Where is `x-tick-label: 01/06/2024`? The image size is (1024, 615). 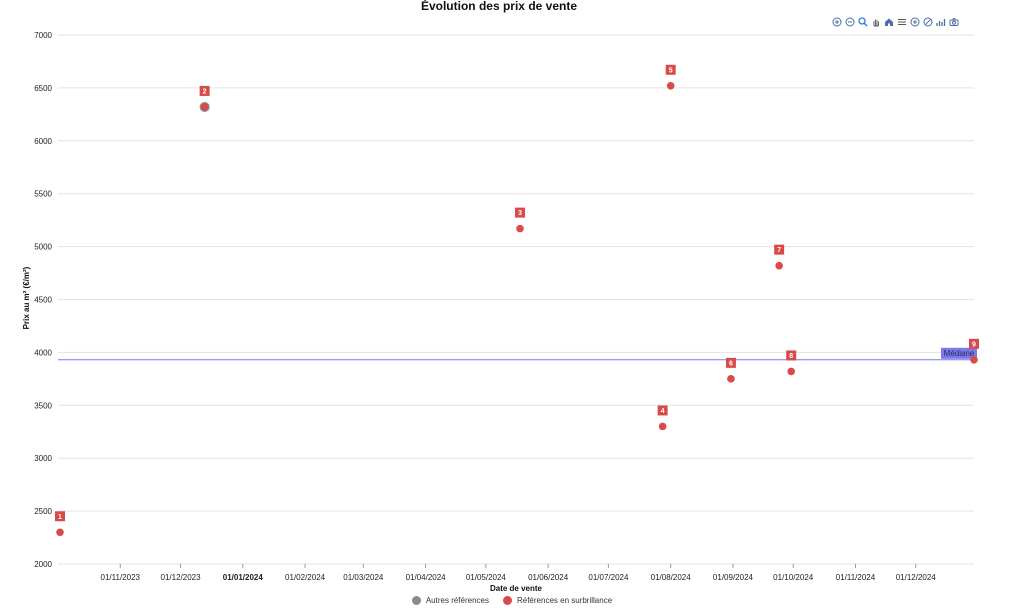 x-tick-label: 01/06/2024 is located at coordinates (548, 577).